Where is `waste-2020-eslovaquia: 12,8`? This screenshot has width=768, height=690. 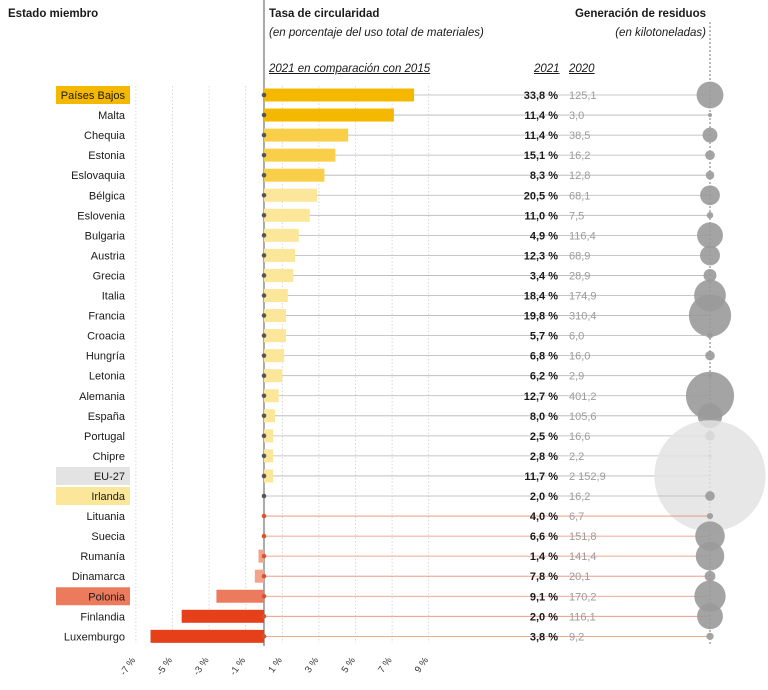 waste-2020-eslovaquia: 12,8 is located at coordinates (579, 176).